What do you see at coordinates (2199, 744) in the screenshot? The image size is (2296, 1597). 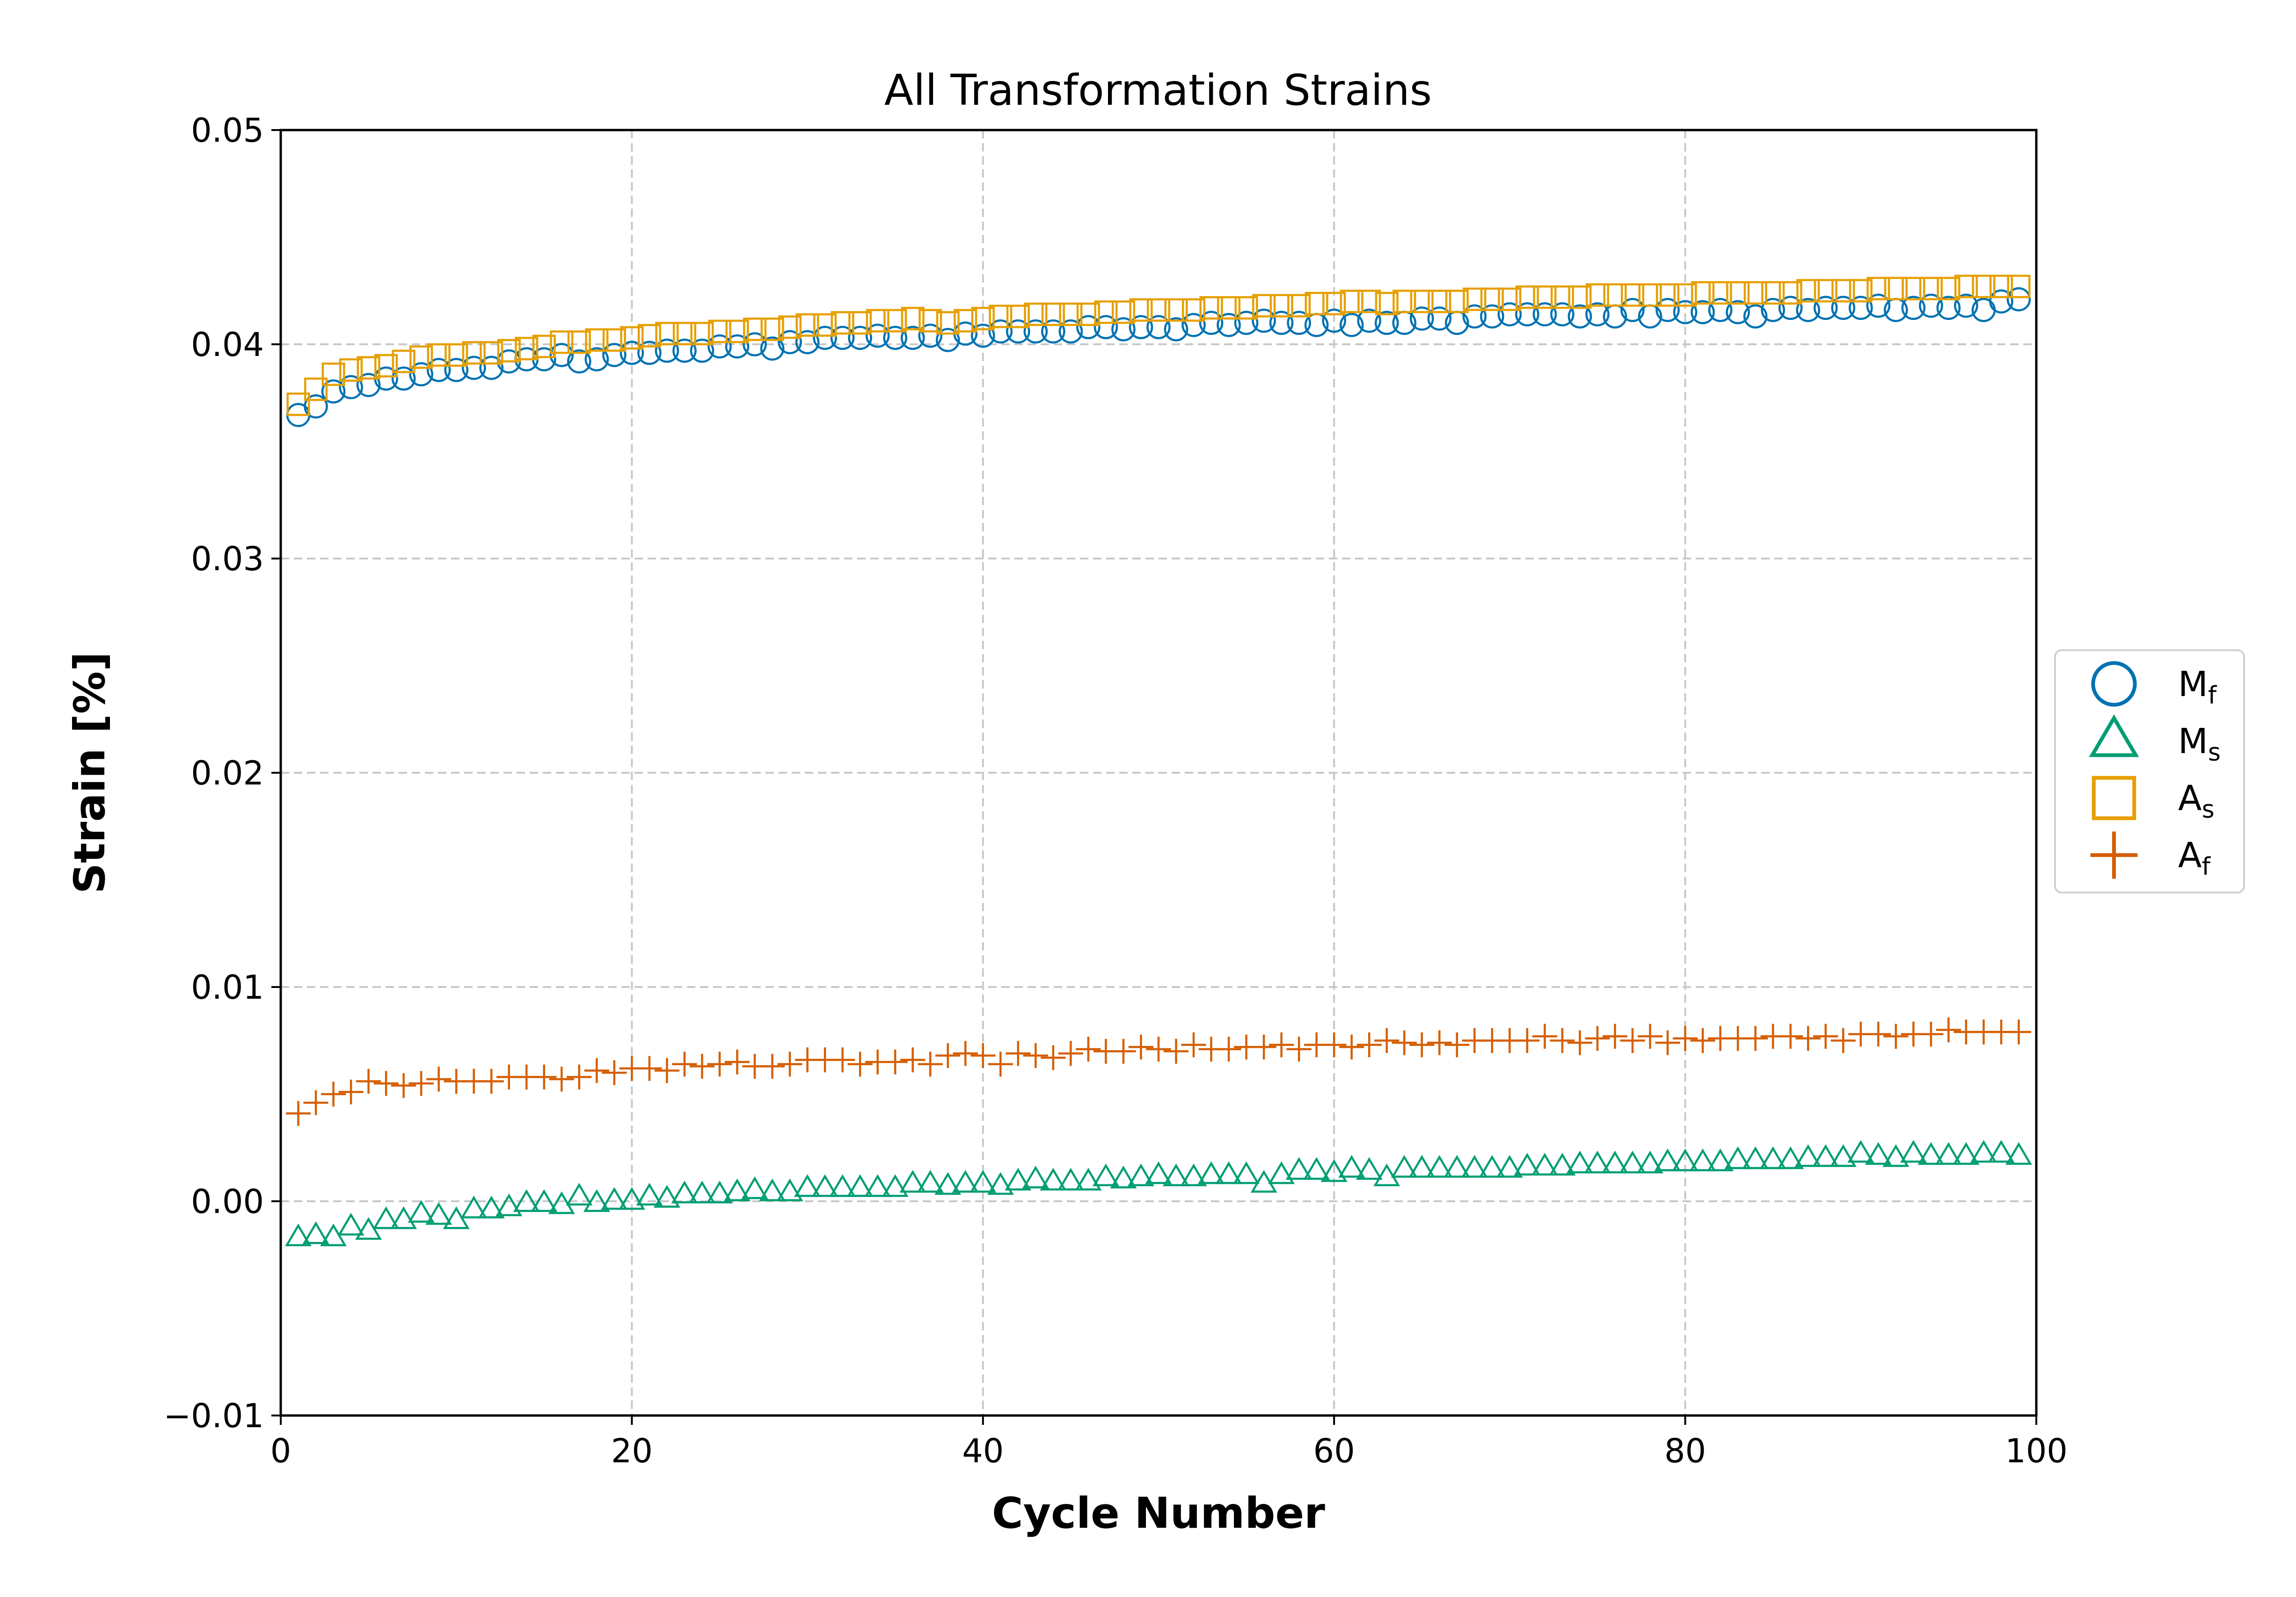 I see `legend-entry: Ms` at bounding box center [2199, 744].